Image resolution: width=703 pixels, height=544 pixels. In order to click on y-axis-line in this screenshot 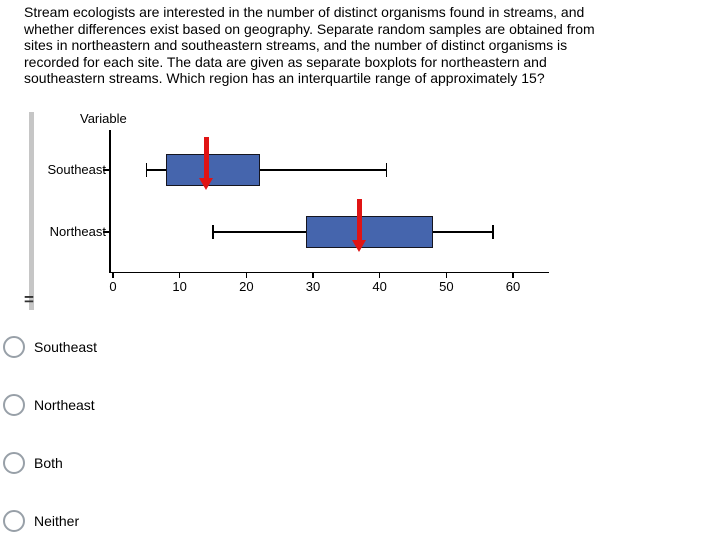, I will do `click(110, 201)`.